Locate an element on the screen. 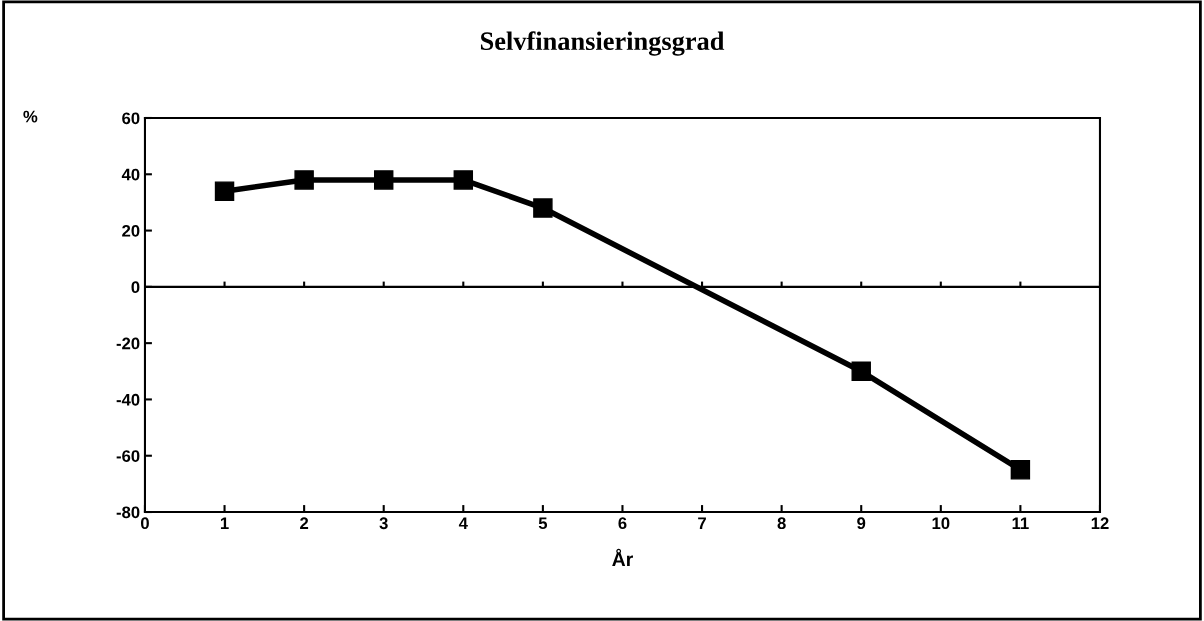 The image size is (1204, 621). y-axis-title: % is located at coordinates (30, 116).